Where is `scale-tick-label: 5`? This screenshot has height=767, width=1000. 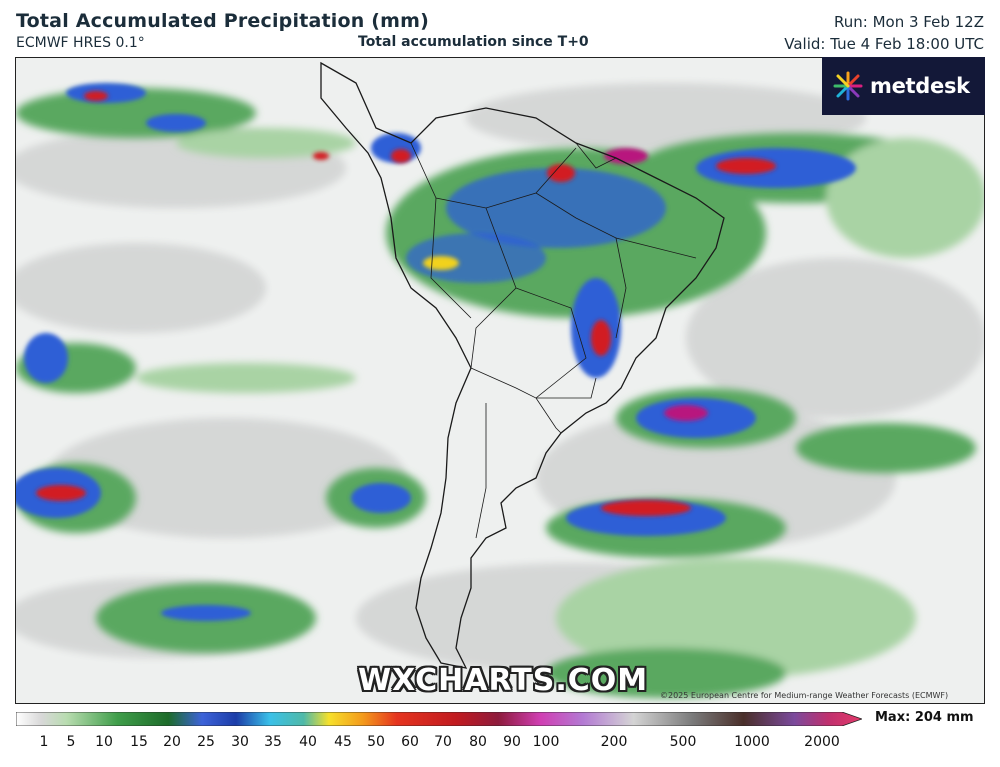
scale-tick-label: 5 is located at coordinates (71, 742).